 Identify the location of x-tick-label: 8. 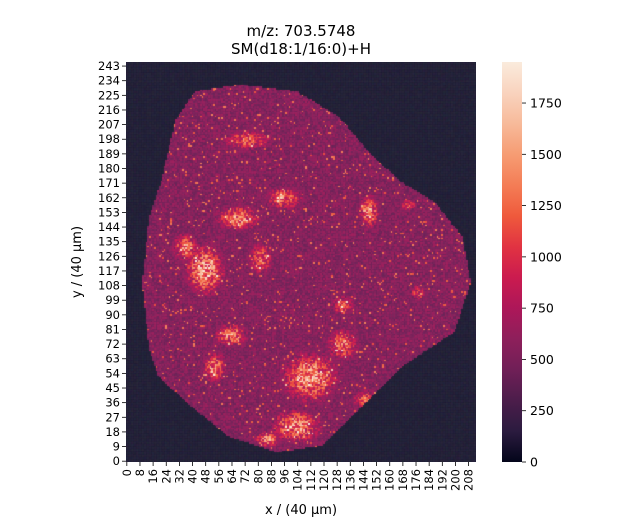
(140, 472).